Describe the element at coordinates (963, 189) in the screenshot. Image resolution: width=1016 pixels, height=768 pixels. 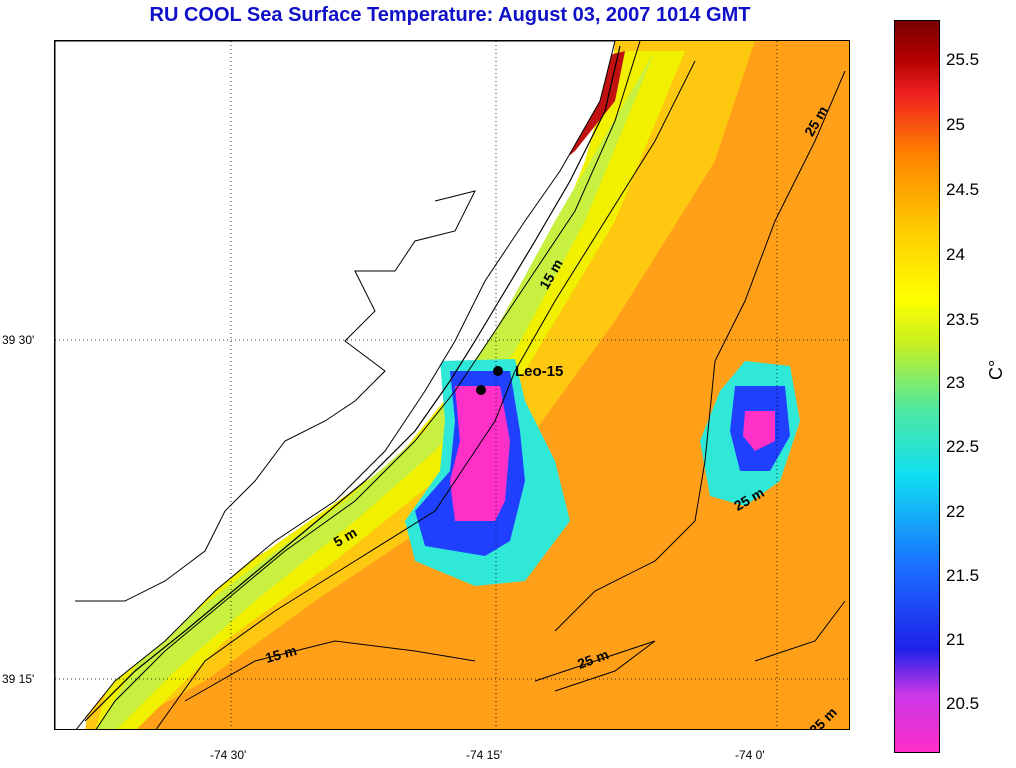
I see `colorbar-tick-24-5: 24.5` at that location.